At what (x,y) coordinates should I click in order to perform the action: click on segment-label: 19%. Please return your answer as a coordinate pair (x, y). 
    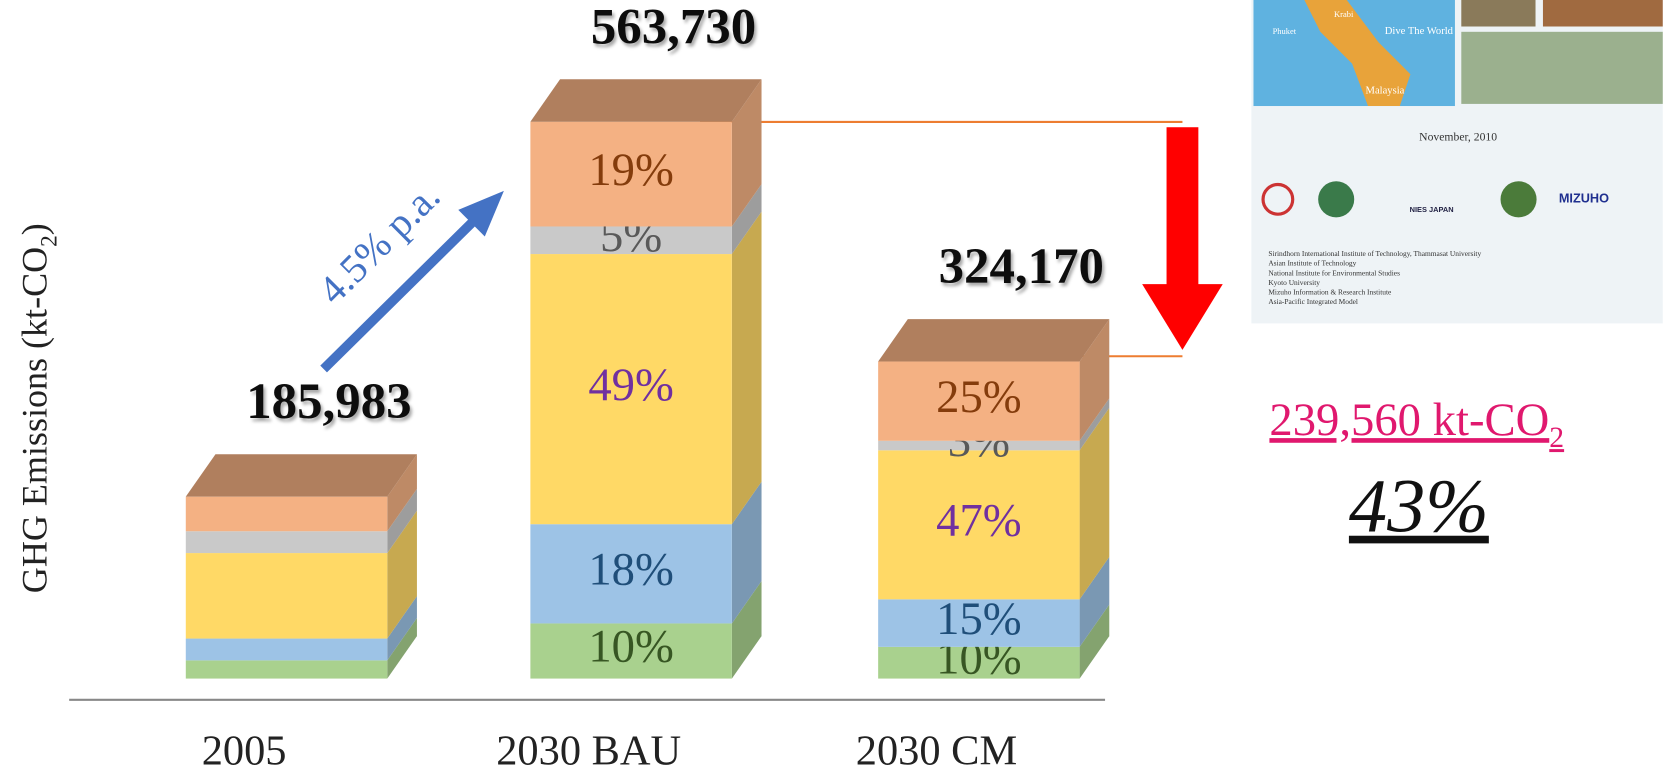
    Looking at the image, I should click on (631, 170).